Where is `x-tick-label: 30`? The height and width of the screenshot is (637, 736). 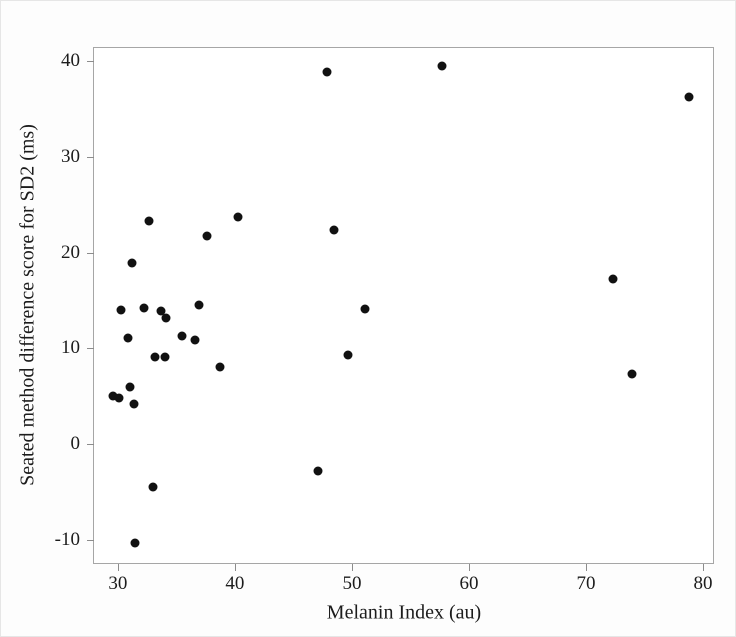
x-tick-label: 30 is located at coordinates (118, 583).